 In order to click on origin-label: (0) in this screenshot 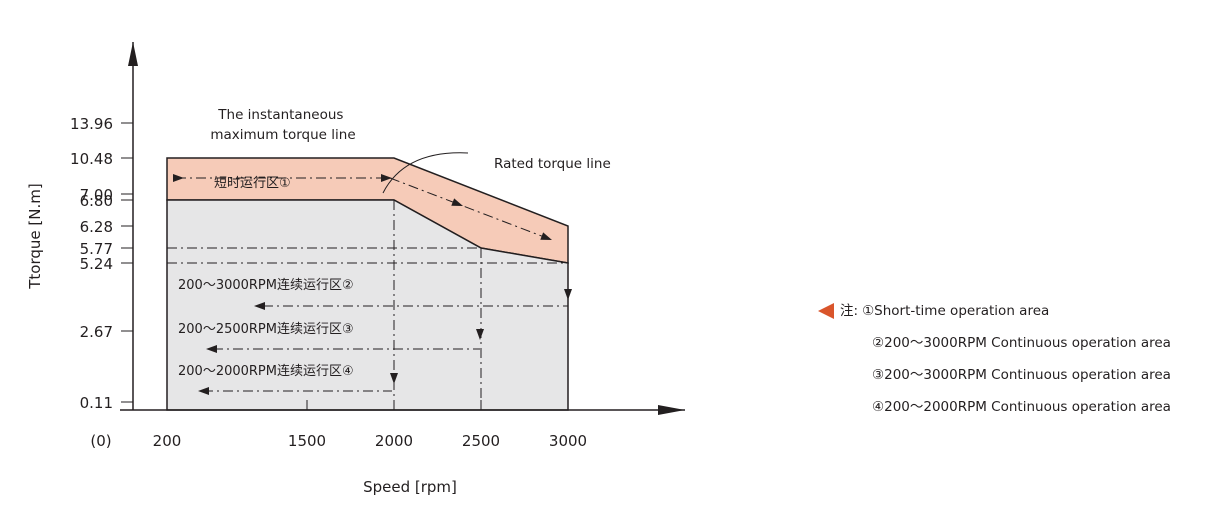, I will do `click(100, 441)`.